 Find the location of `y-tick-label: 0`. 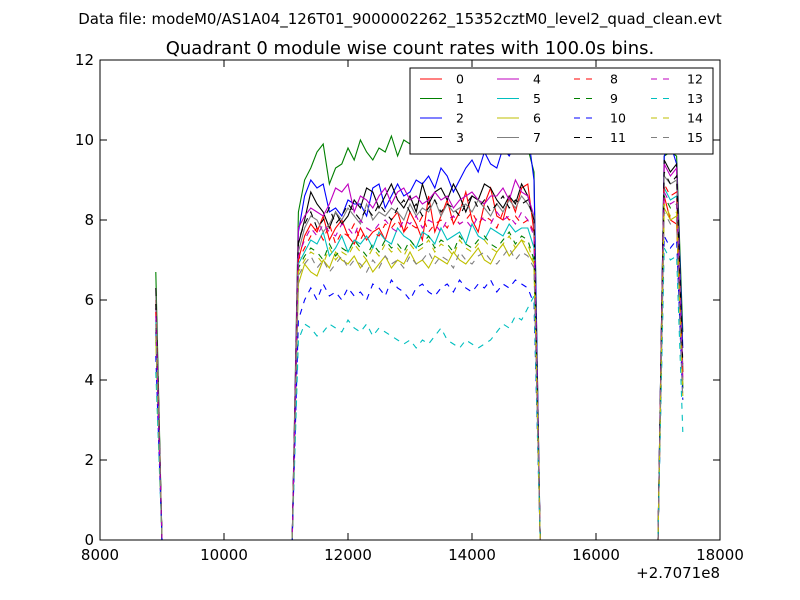

y-tick-label: 0 is located at coordinates (89, 540).